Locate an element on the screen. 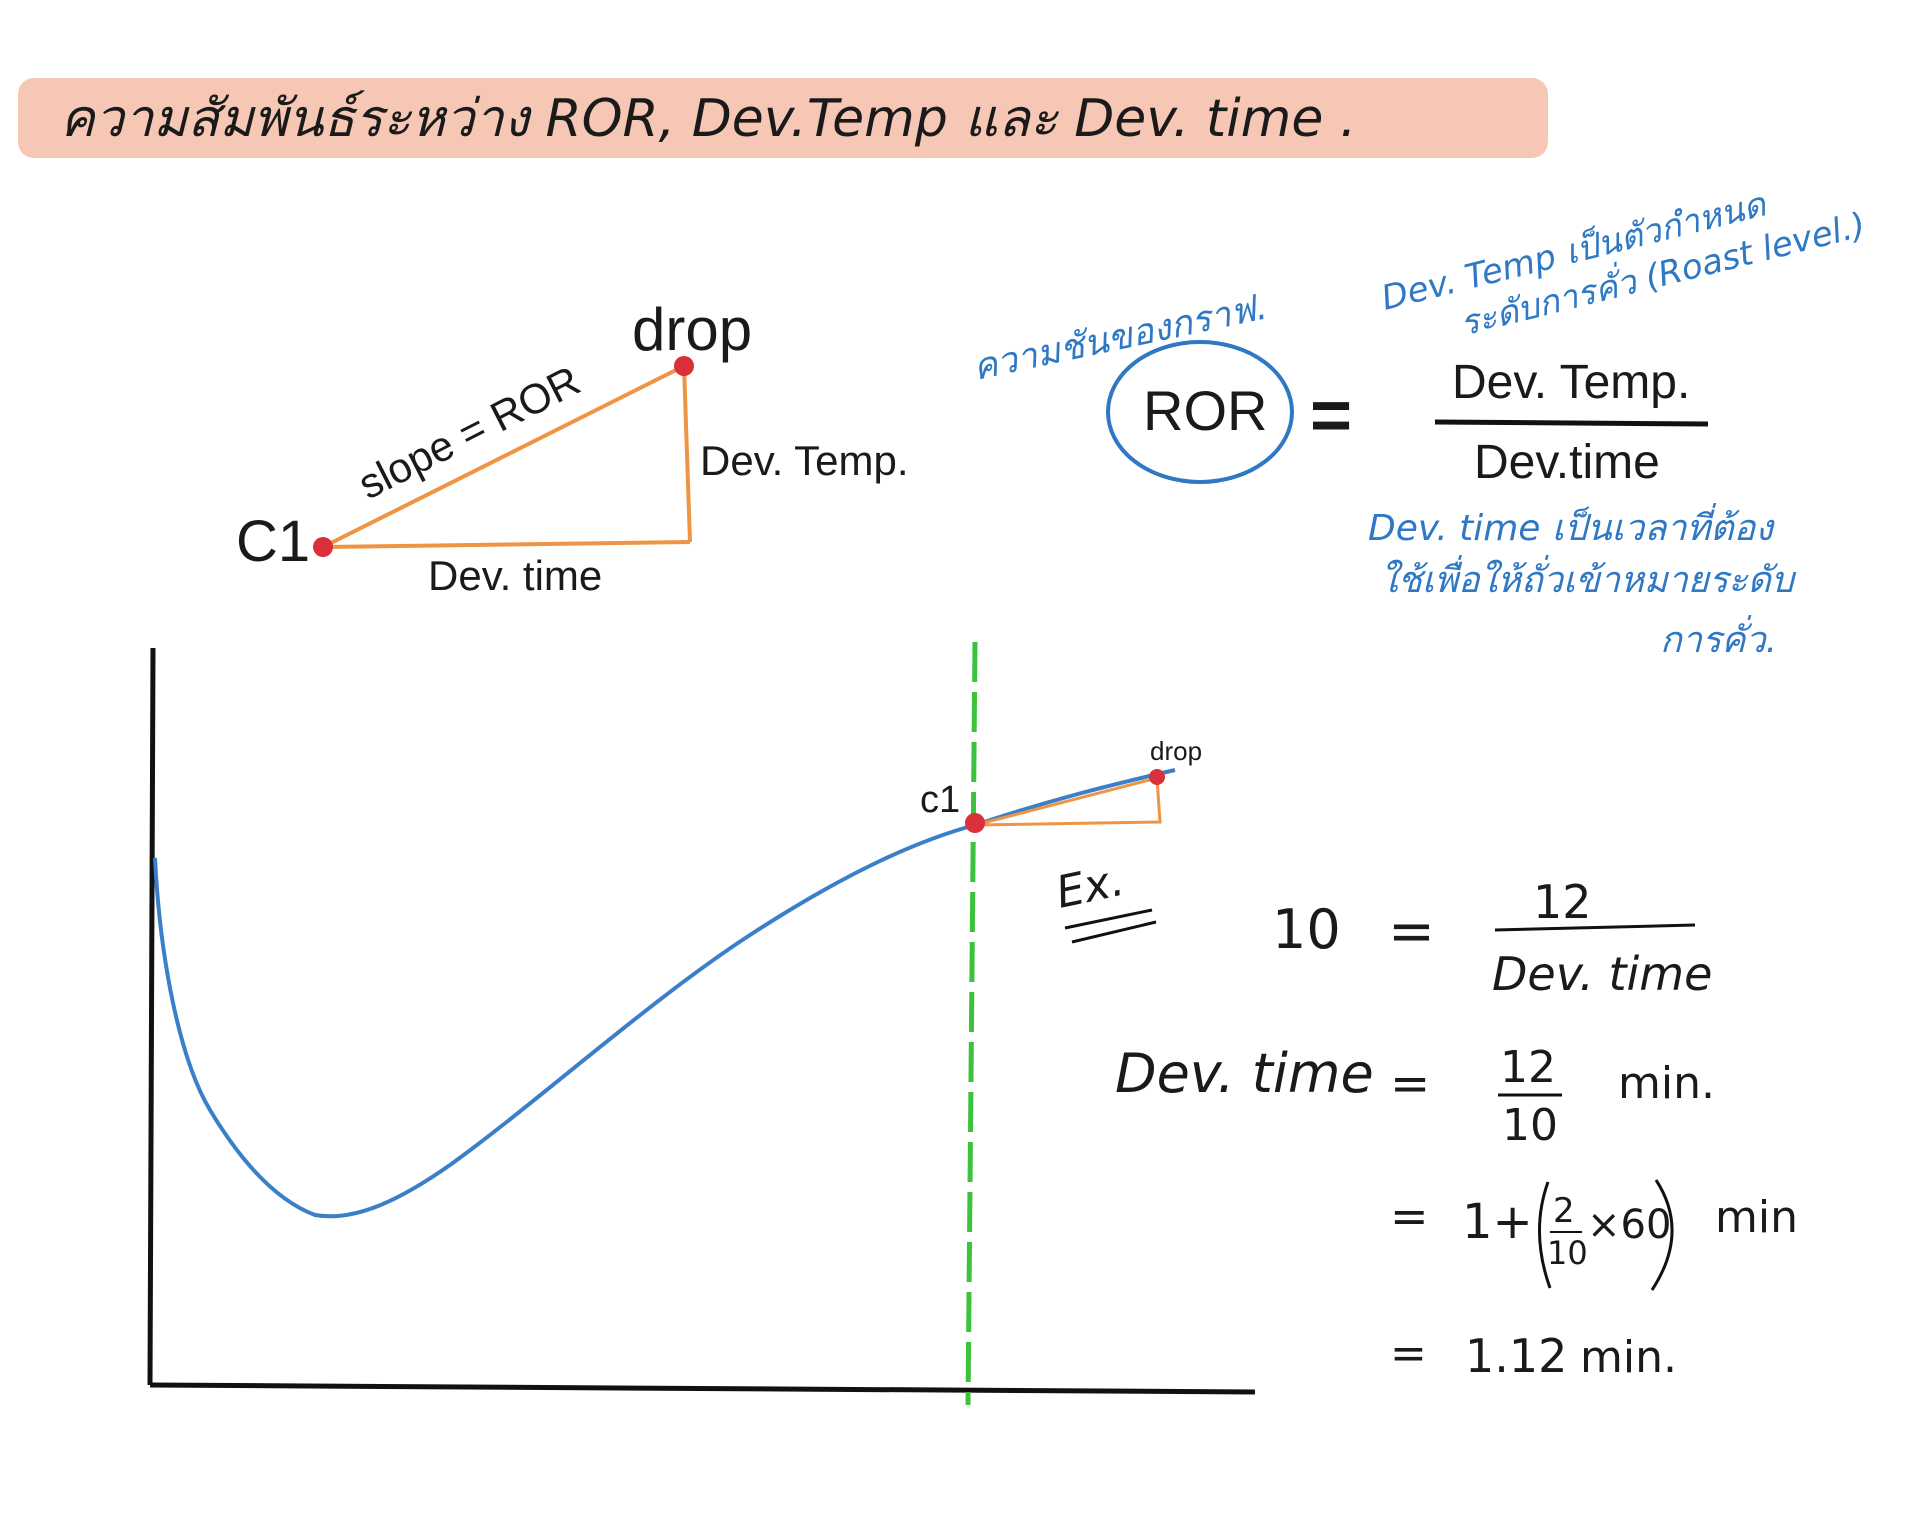 The image size is (1920, 1535). horizontal-side-label: Dev. time is located at coordinates (515, 575).